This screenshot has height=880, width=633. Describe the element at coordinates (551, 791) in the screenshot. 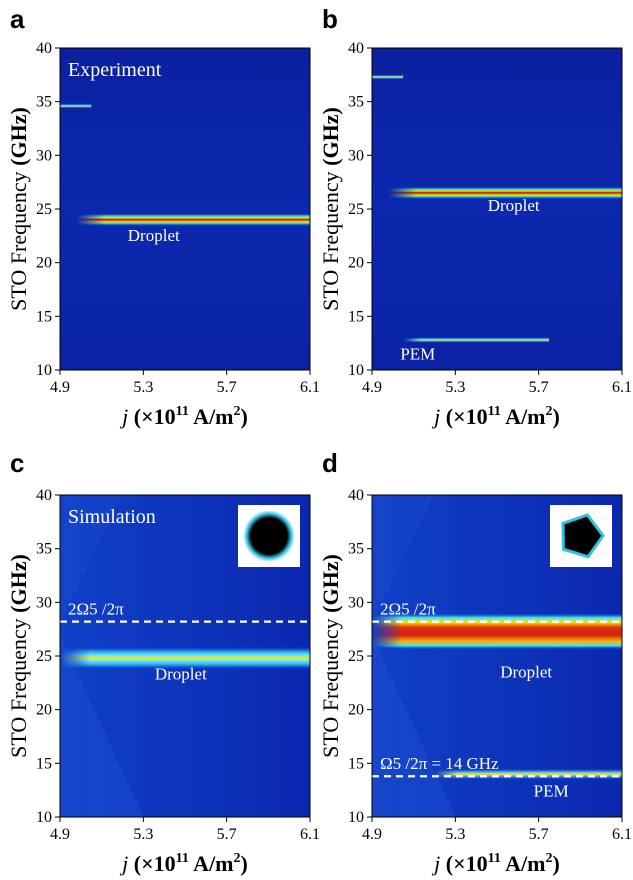

I see `annotation-pem: PEM` at that location.